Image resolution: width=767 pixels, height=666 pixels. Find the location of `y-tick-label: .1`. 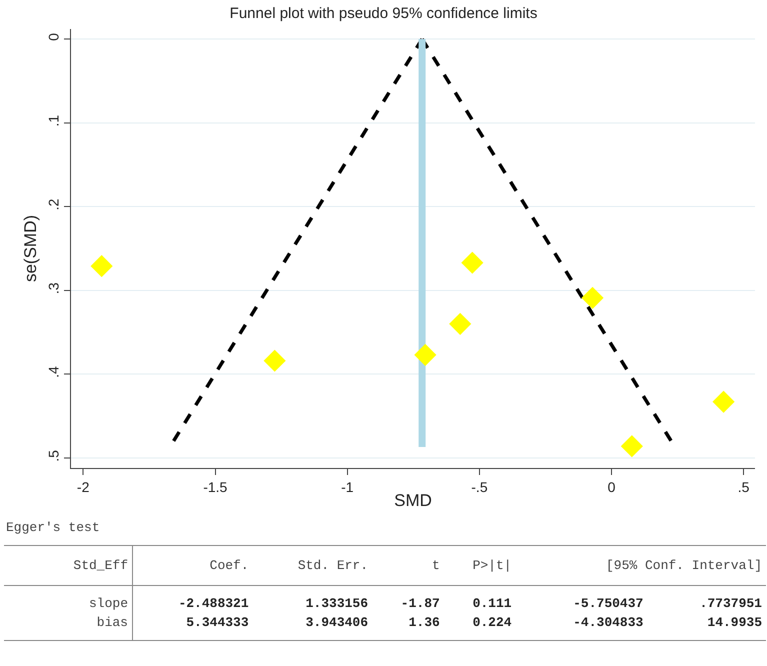

y-tick-label: .1 is located at coordinates (53, 120).